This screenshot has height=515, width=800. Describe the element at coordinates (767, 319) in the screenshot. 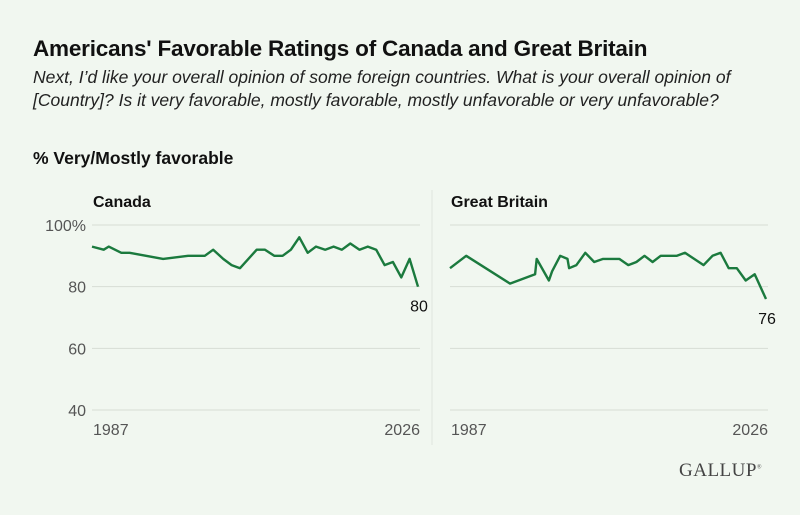

I see `end-data-label: 76` at that location.